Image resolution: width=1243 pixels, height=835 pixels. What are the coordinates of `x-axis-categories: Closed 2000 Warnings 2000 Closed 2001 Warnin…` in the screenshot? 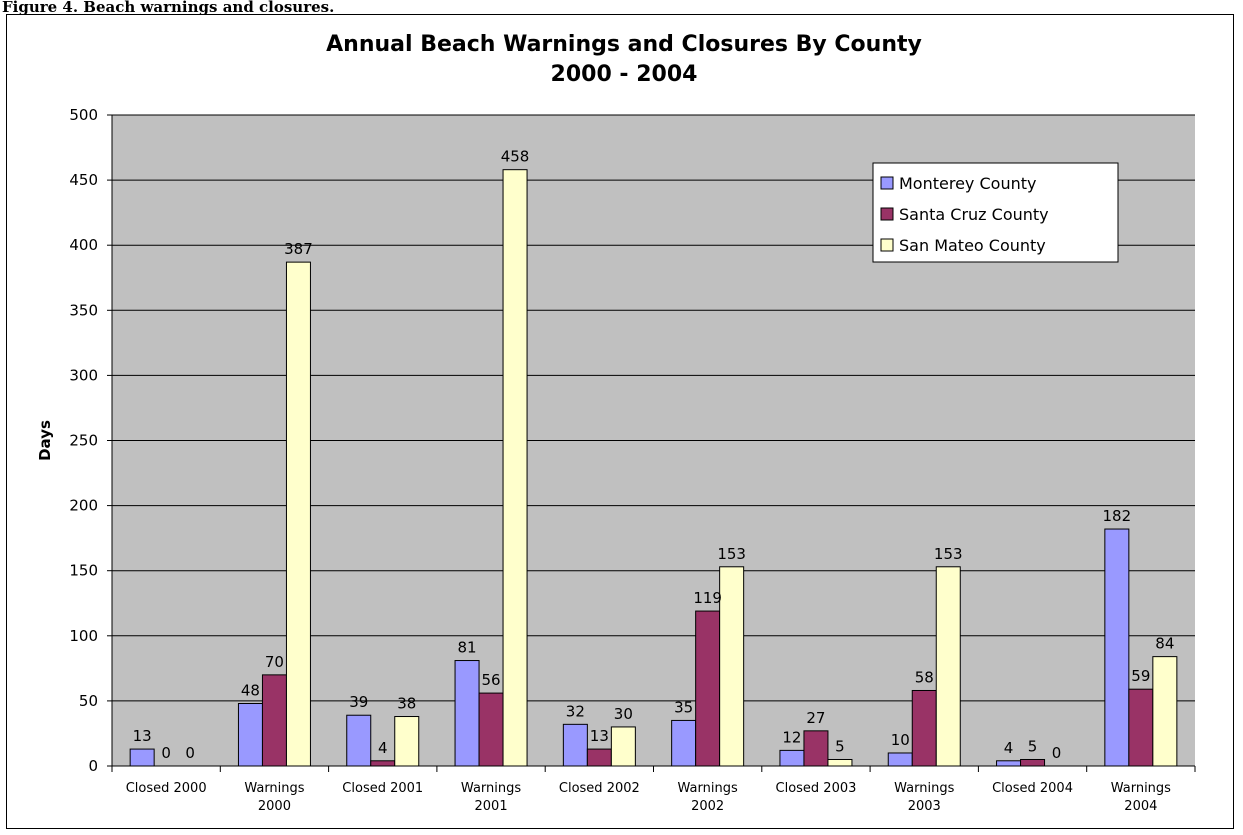 It's located at (653, 789).